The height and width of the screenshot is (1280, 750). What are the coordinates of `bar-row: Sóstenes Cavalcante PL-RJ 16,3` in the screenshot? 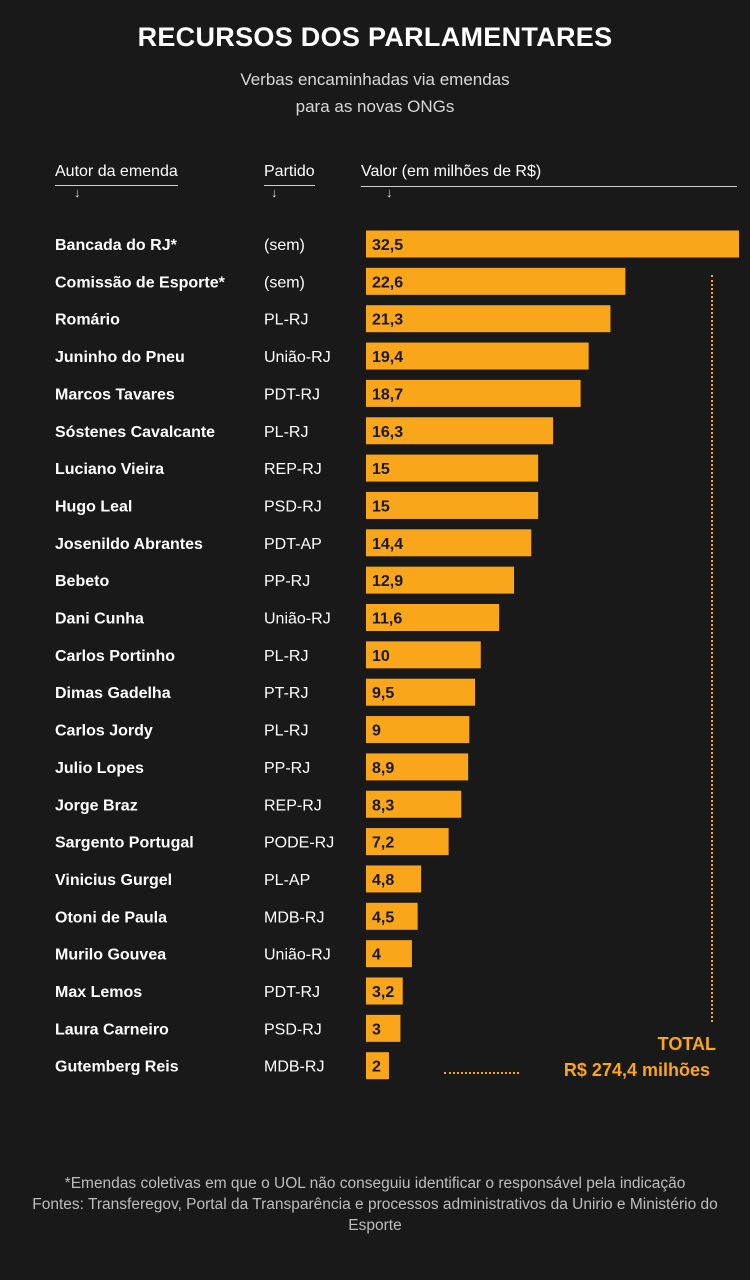 It's located at (304, 431).